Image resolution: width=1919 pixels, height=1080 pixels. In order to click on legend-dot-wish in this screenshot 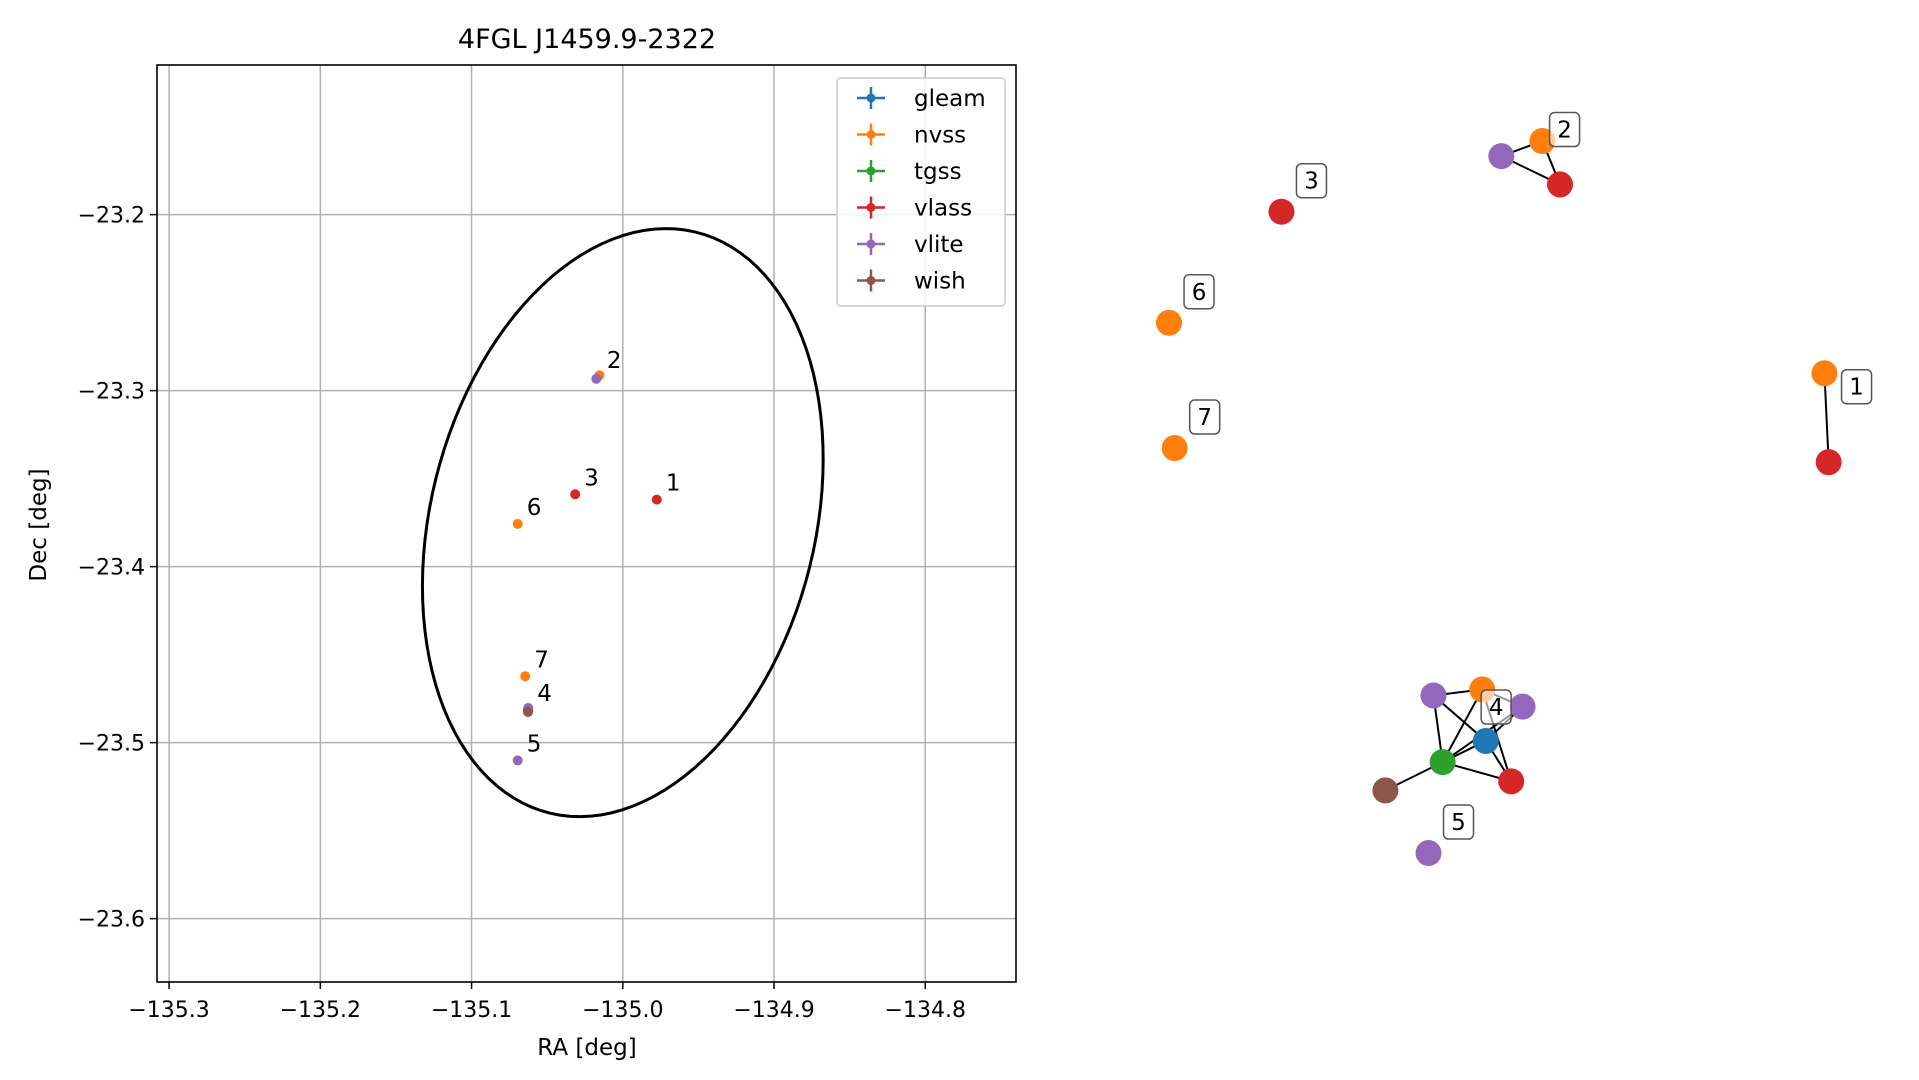, I will do `click(871, 280)`.